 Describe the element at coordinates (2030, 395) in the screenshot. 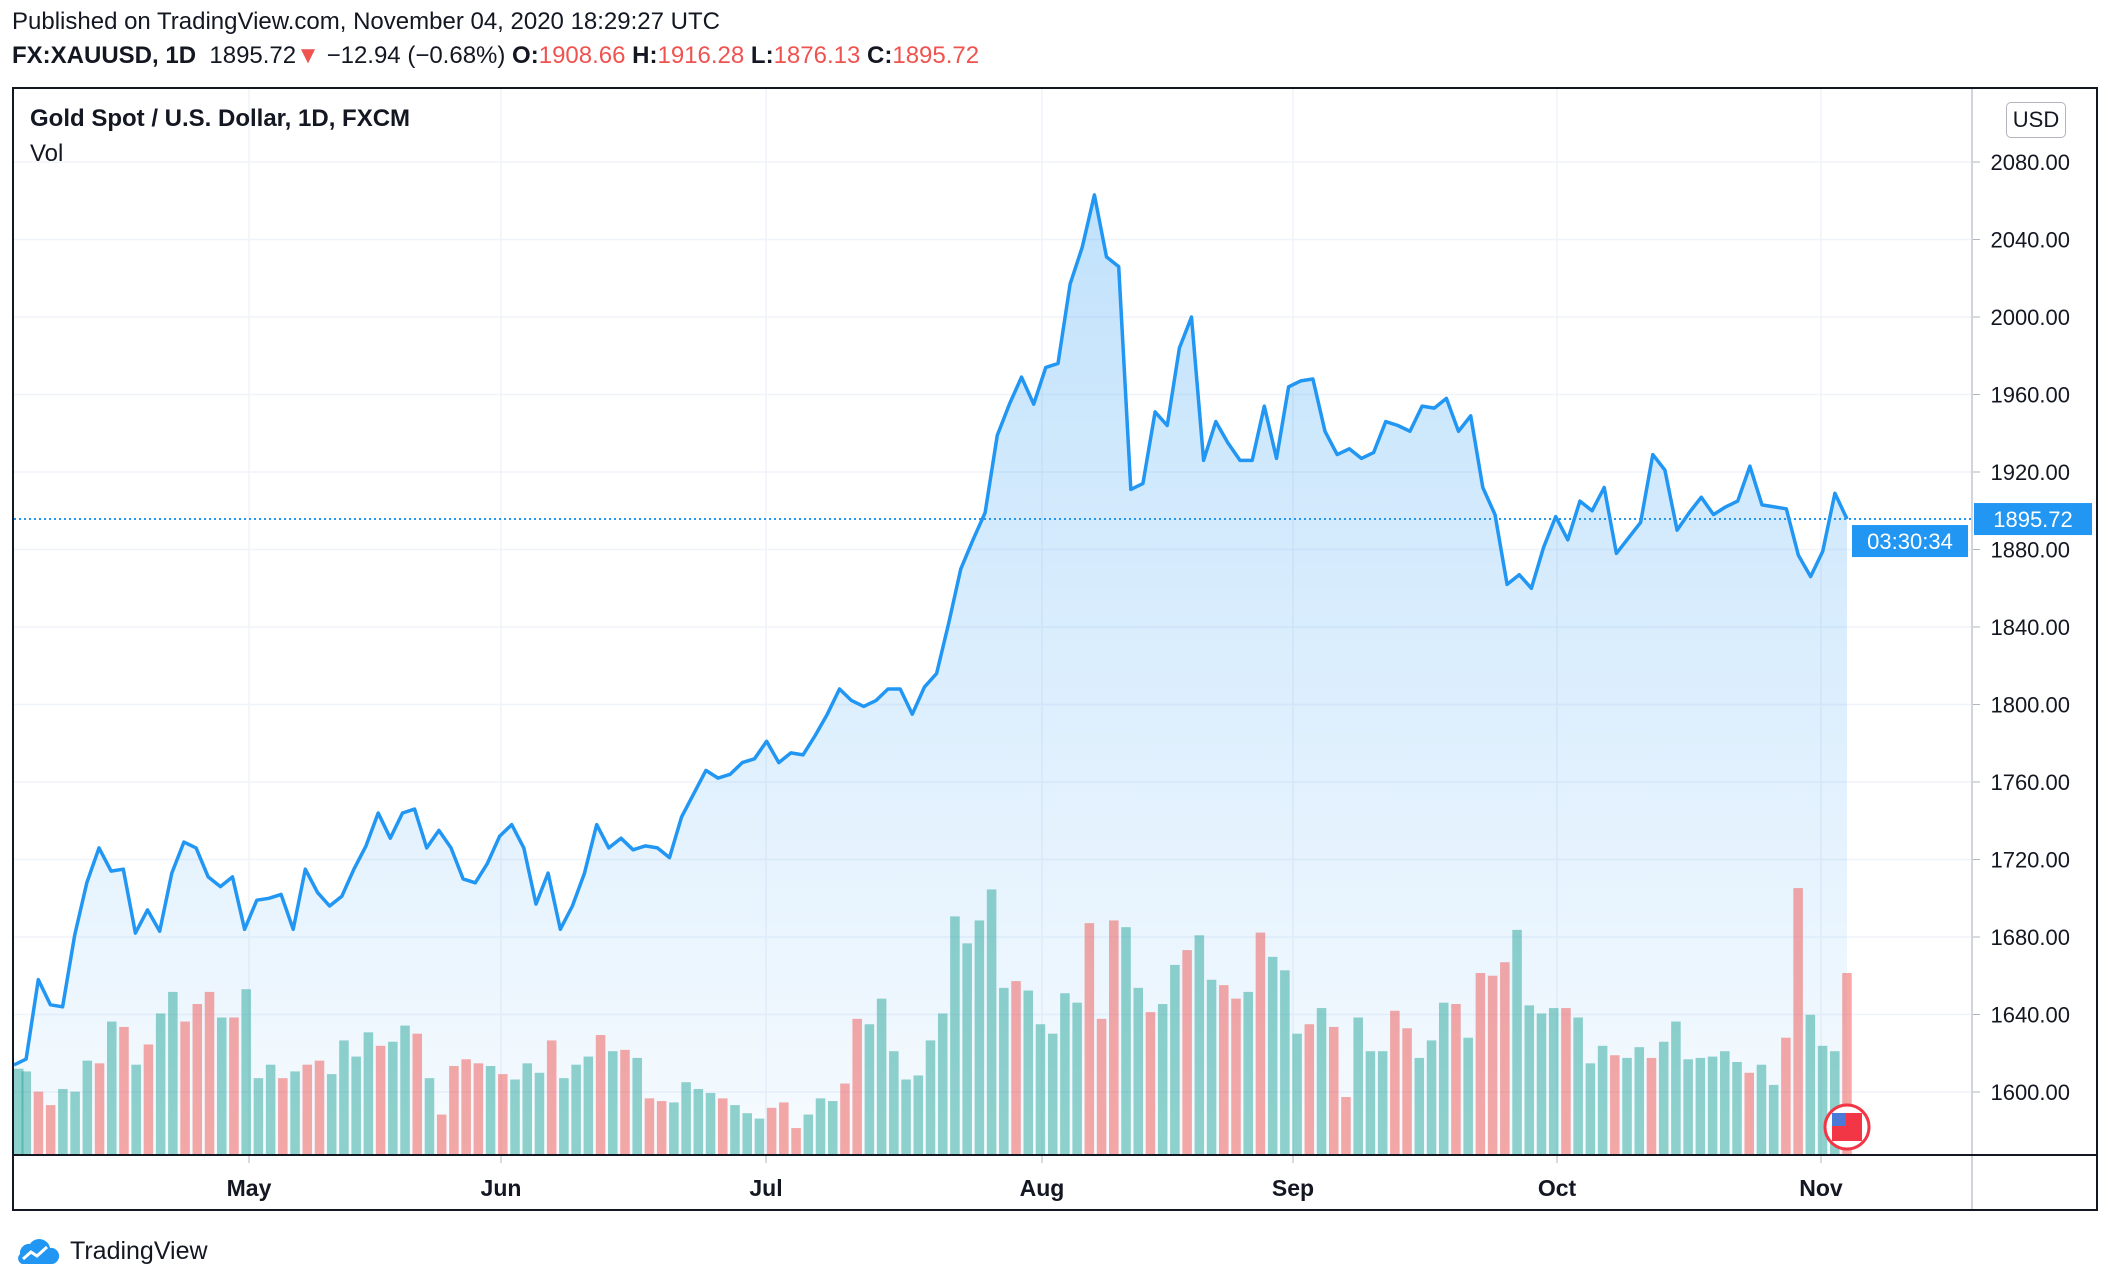

I see `y-tick-label: 1960.00` at that location.